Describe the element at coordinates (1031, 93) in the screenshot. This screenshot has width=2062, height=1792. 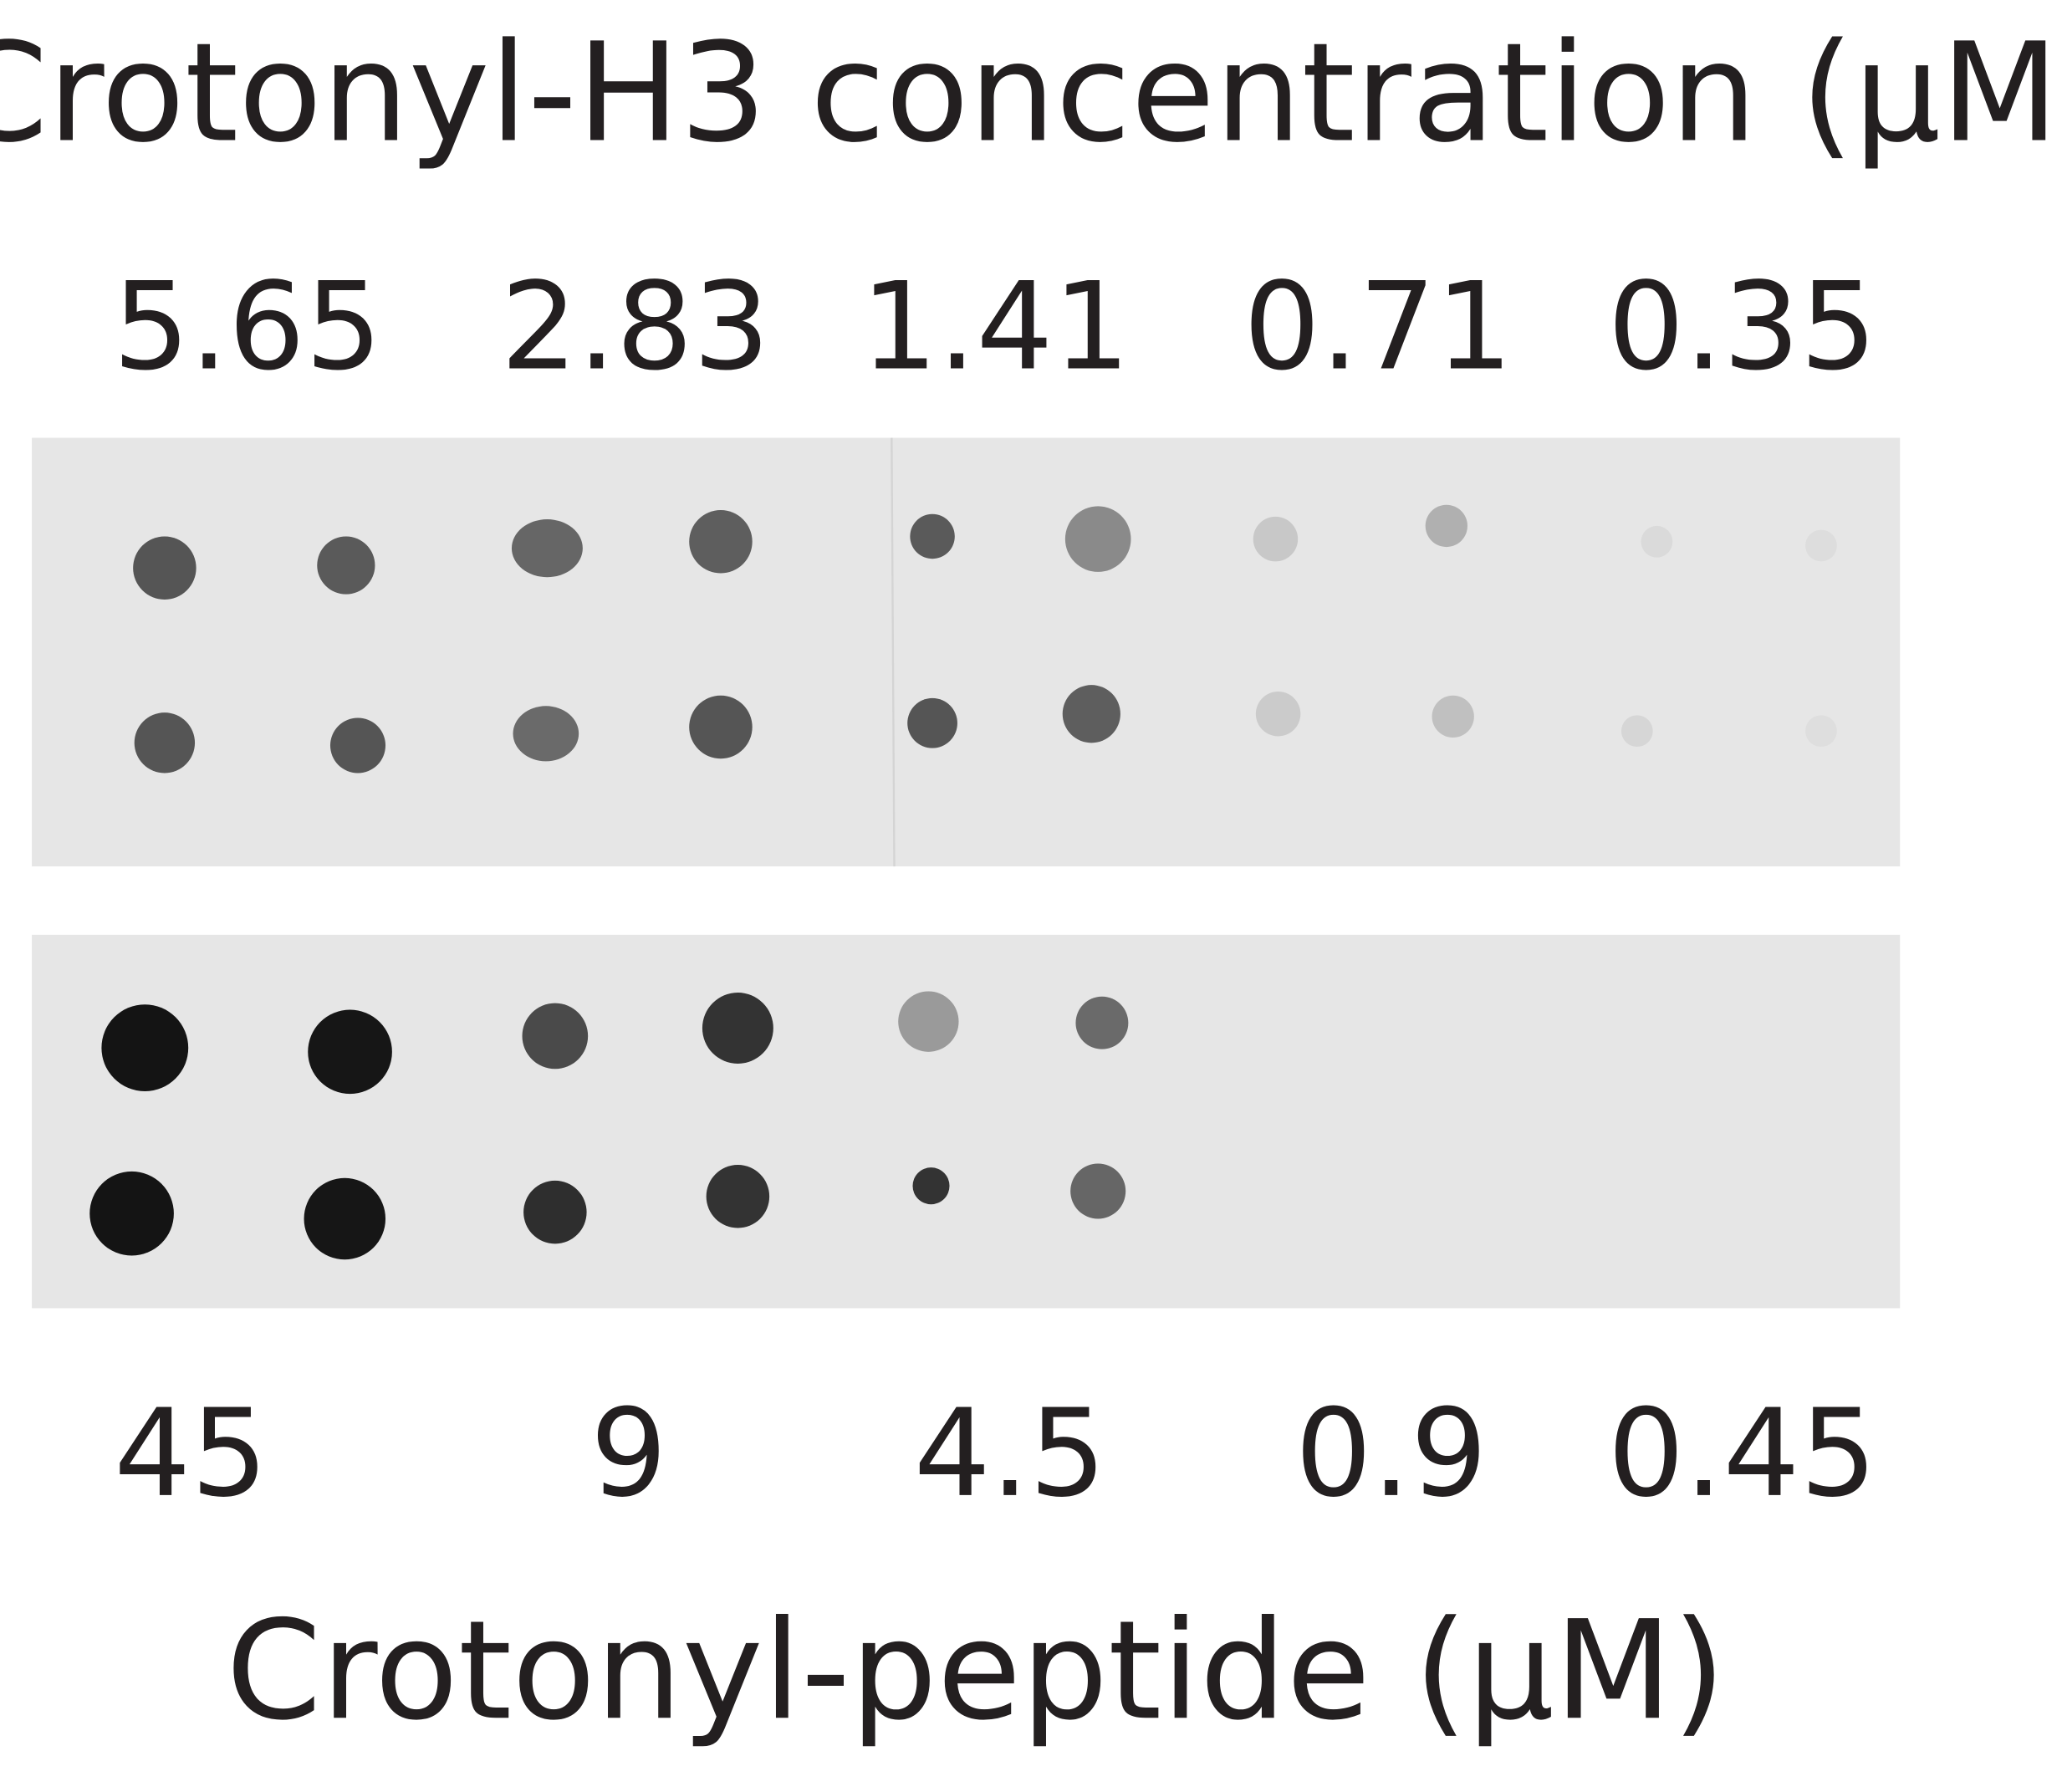
I see `figure-title: Crotonyl-H3 concentration (µM)` at that location.